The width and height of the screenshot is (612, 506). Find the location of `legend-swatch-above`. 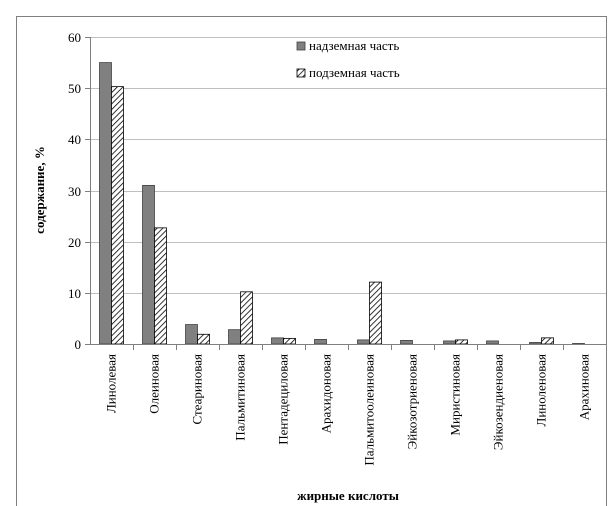

legend-swatch-above is located at coordinates (301, 46).